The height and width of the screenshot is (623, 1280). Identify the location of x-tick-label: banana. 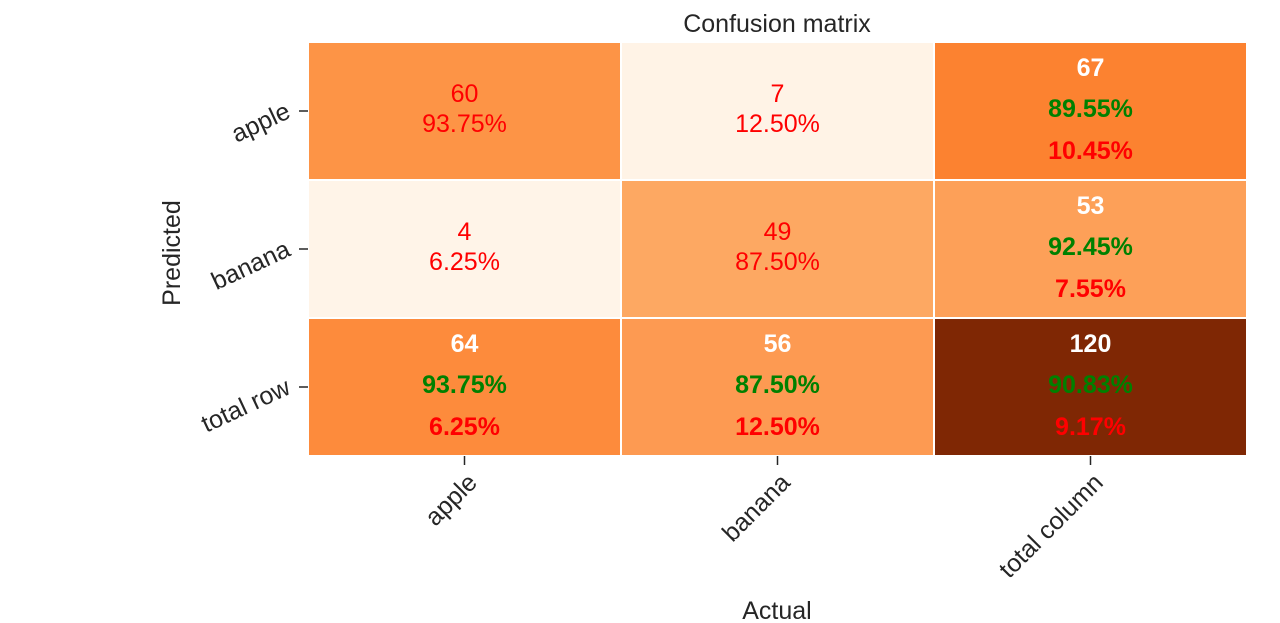
(756, 507).